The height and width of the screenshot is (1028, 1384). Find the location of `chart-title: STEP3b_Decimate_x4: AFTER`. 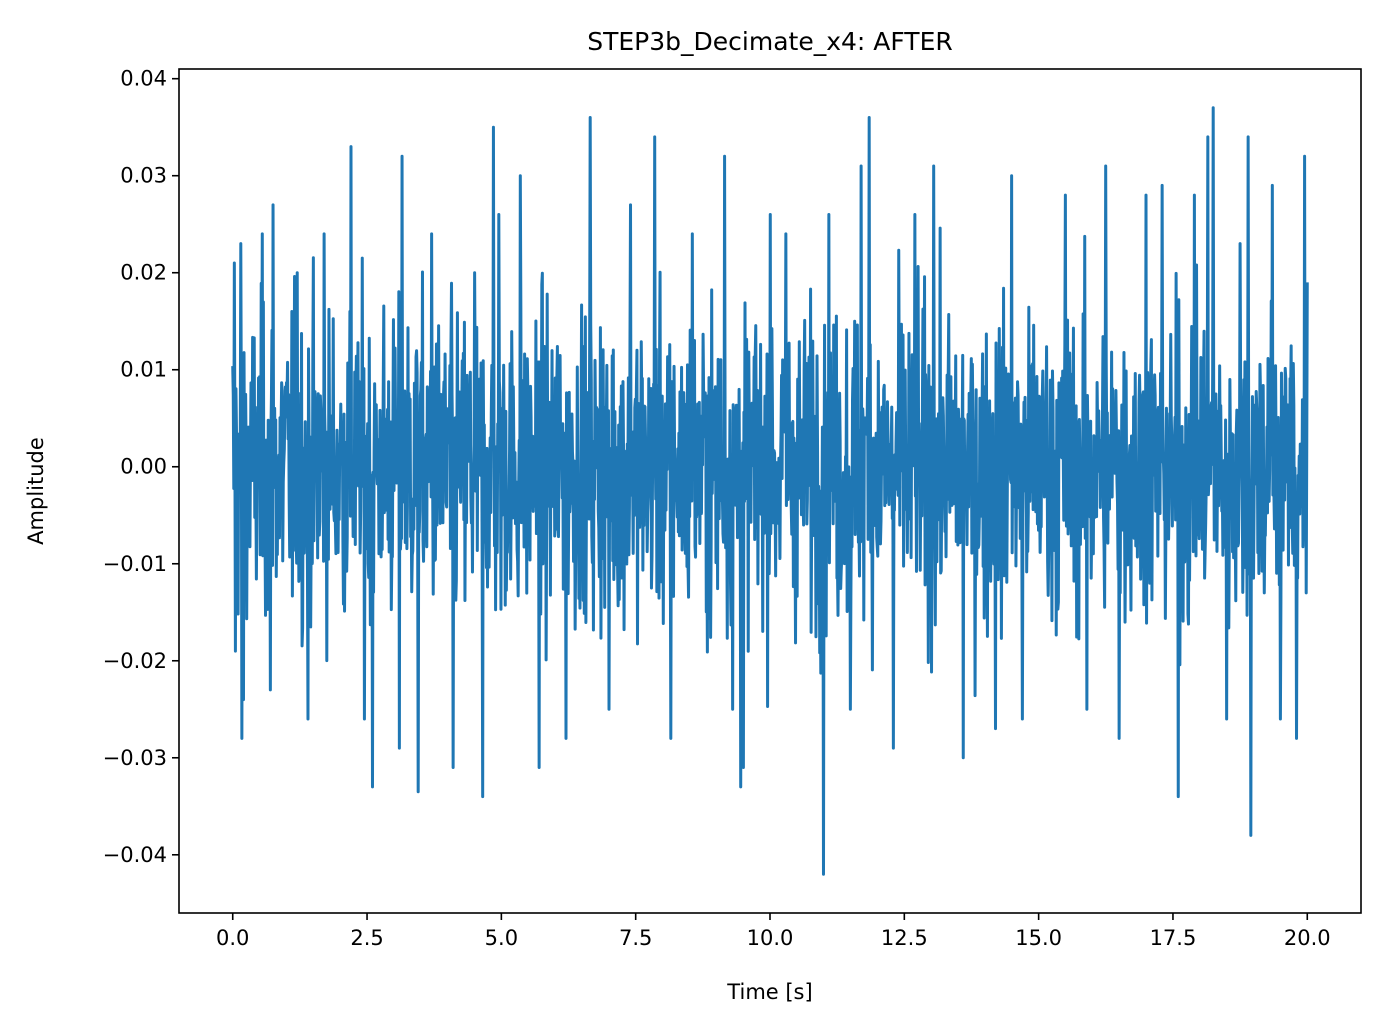

chart-title: STEP3b_Decimate_x4: AFTER is located at coordinates (770, 41).